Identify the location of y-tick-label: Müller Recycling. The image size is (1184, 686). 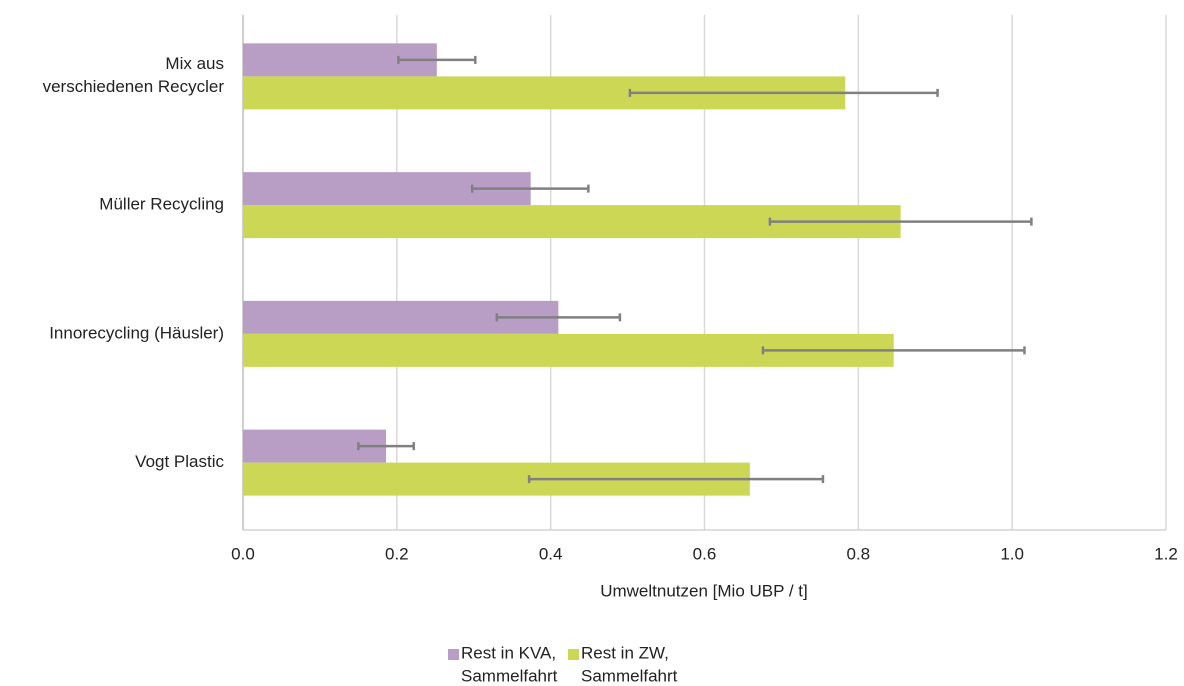
(161, 204).